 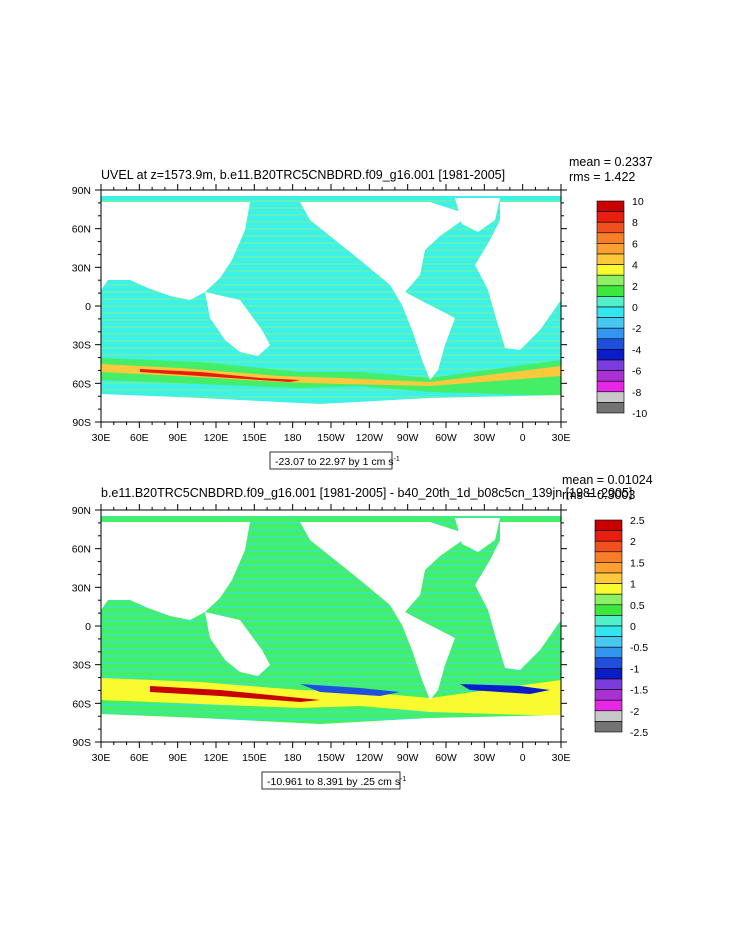 I want to click on colorbar-label: -1, so click(x=634, y=669).